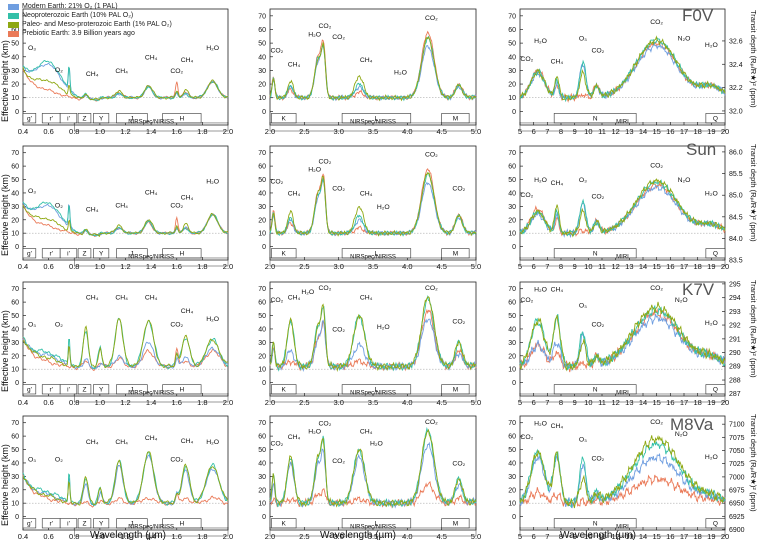 The image size is (760, 544). I want to click on x-tick-label: 13, so click(629, 131).